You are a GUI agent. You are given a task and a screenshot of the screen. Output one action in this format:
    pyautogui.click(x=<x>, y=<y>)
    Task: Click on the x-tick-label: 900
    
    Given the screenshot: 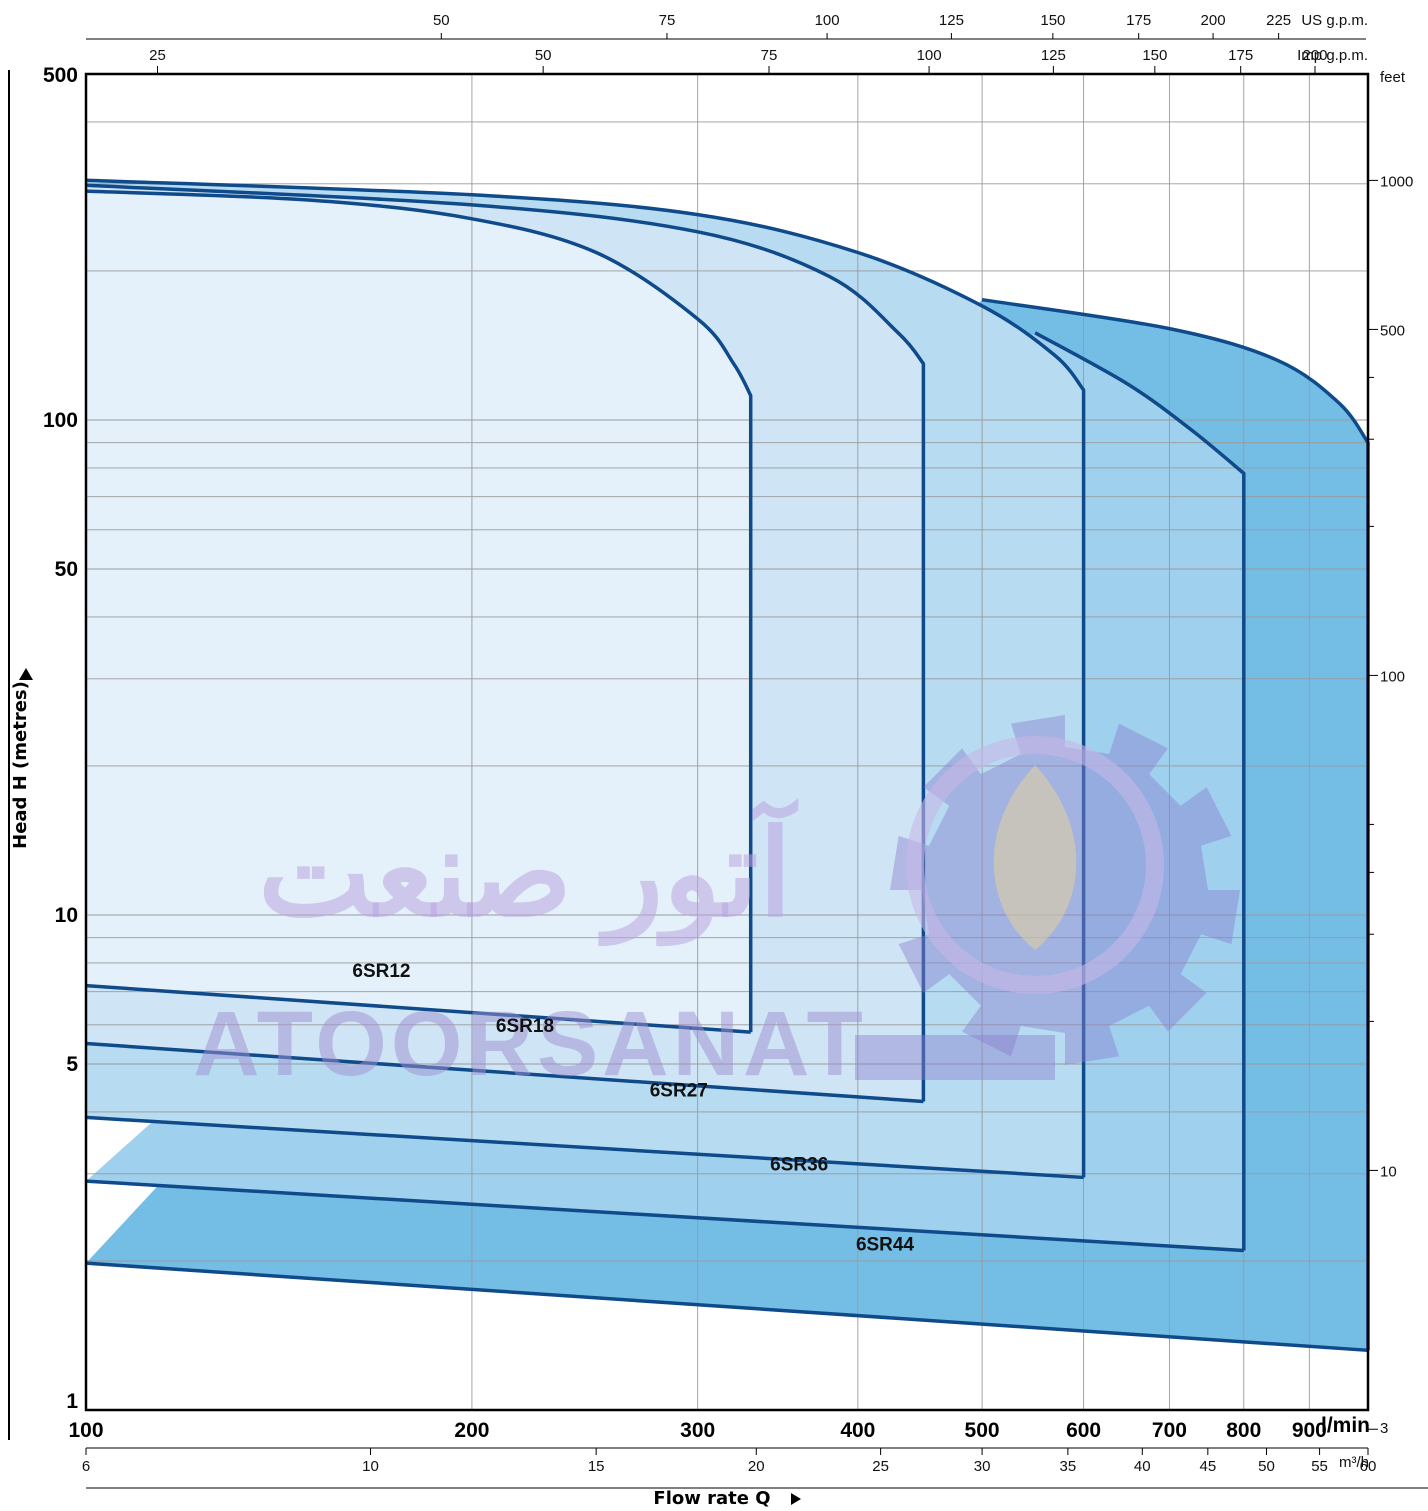 What is the action you would take?
    pyautogui.click(x=1309, y=1430)
    